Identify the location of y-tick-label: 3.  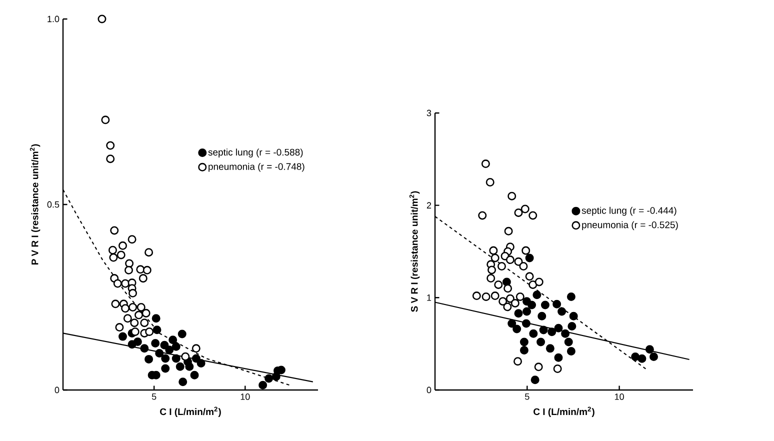
(429, 113).